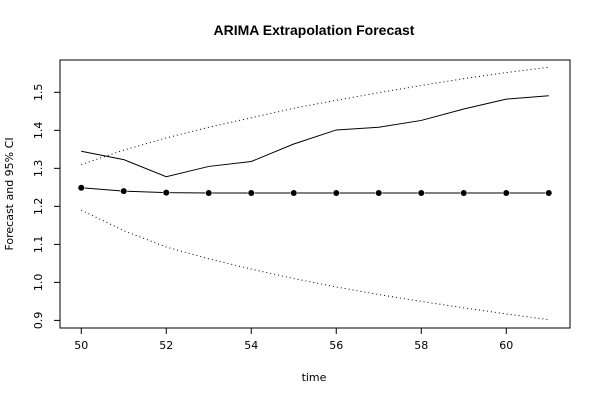 The width and height of the screenshot is (599, 400). Describe the element at coordinates (38, 169) in the screenshot. I see `y-tick-label: 1.3` at that location.